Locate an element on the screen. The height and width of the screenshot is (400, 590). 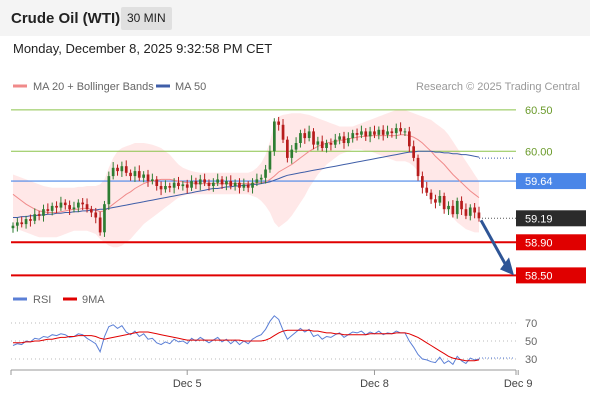
forecast-arrow-head is located at coordinates (507, 266).